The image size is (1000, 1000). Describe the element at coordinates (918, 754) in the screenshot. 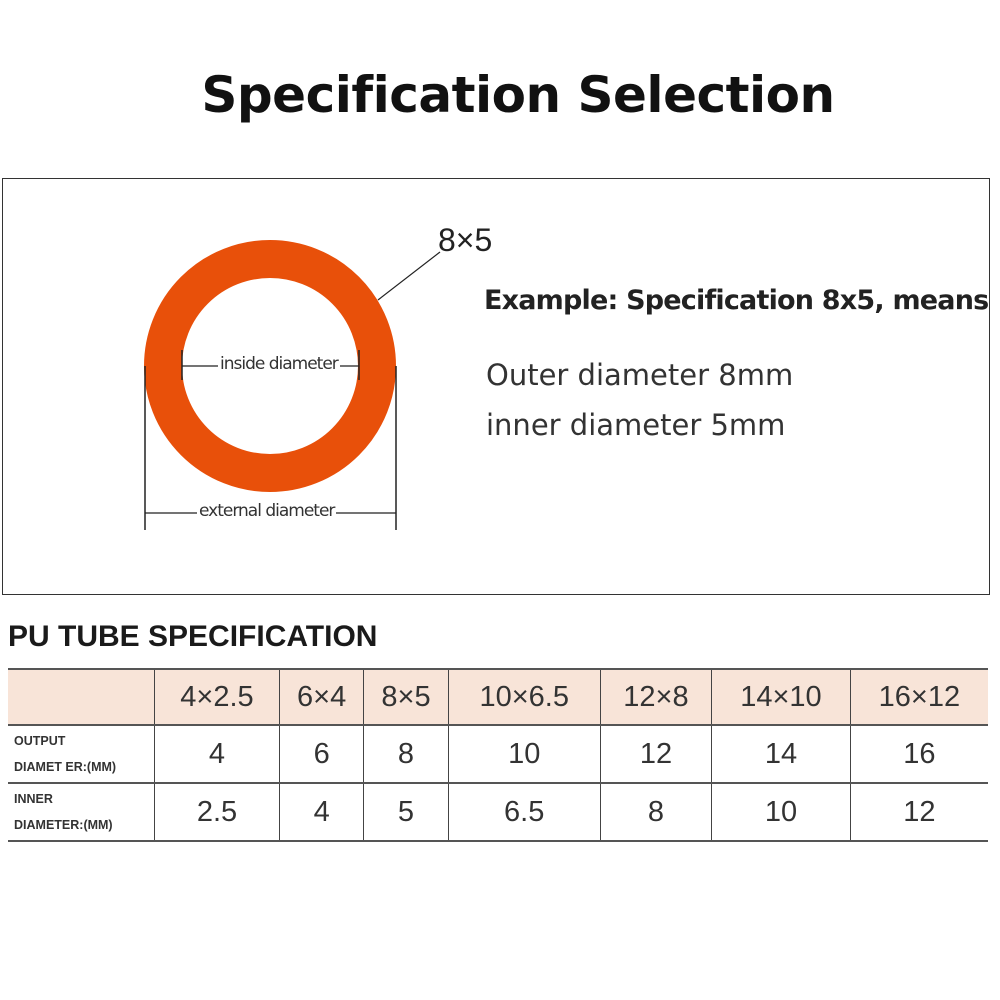

I see `table-cell: 16` at that location.